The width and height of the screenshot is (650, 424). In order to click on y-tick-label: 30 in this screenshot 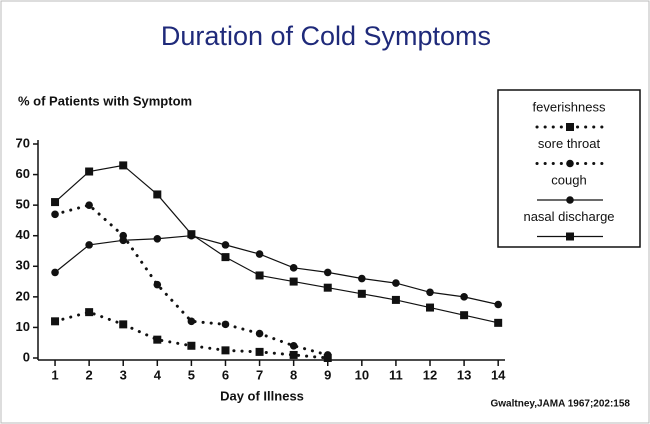, I will do `click(23, 265)`.